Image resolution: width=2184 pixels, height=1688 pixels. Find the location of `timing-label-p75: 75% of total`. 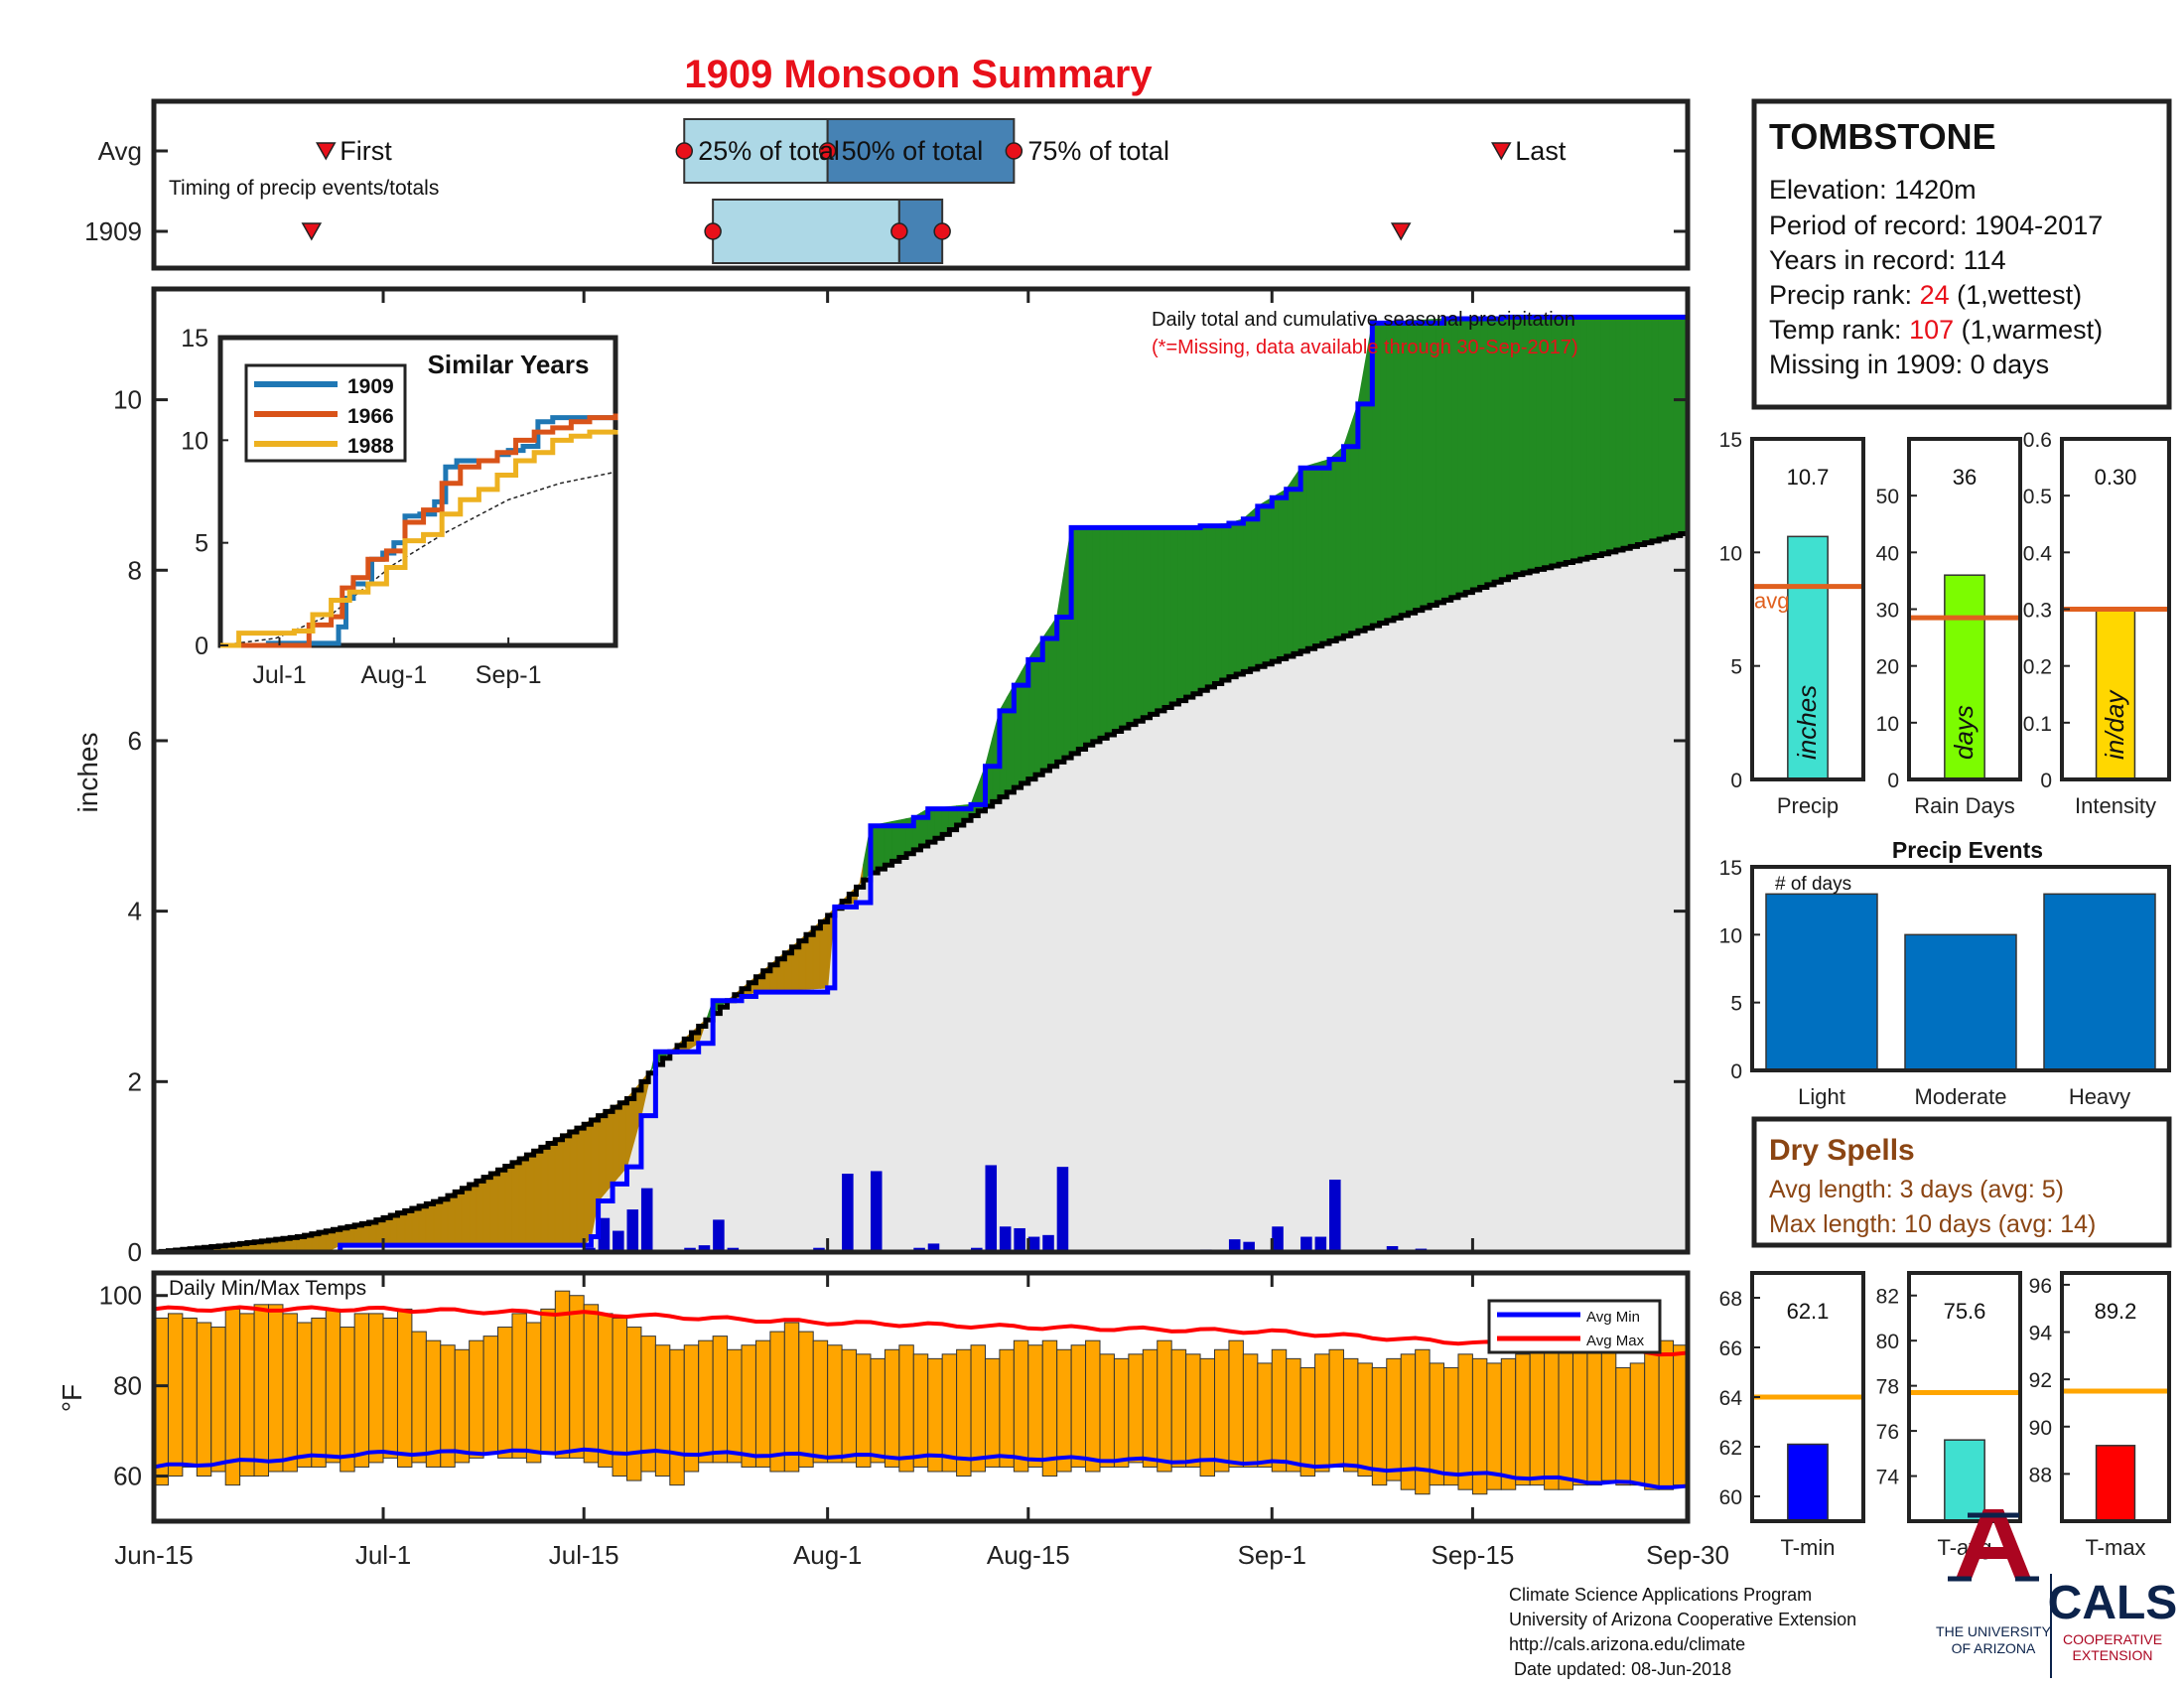

timing-label-p75: 75% of total is located at coordinates (1098, 151).